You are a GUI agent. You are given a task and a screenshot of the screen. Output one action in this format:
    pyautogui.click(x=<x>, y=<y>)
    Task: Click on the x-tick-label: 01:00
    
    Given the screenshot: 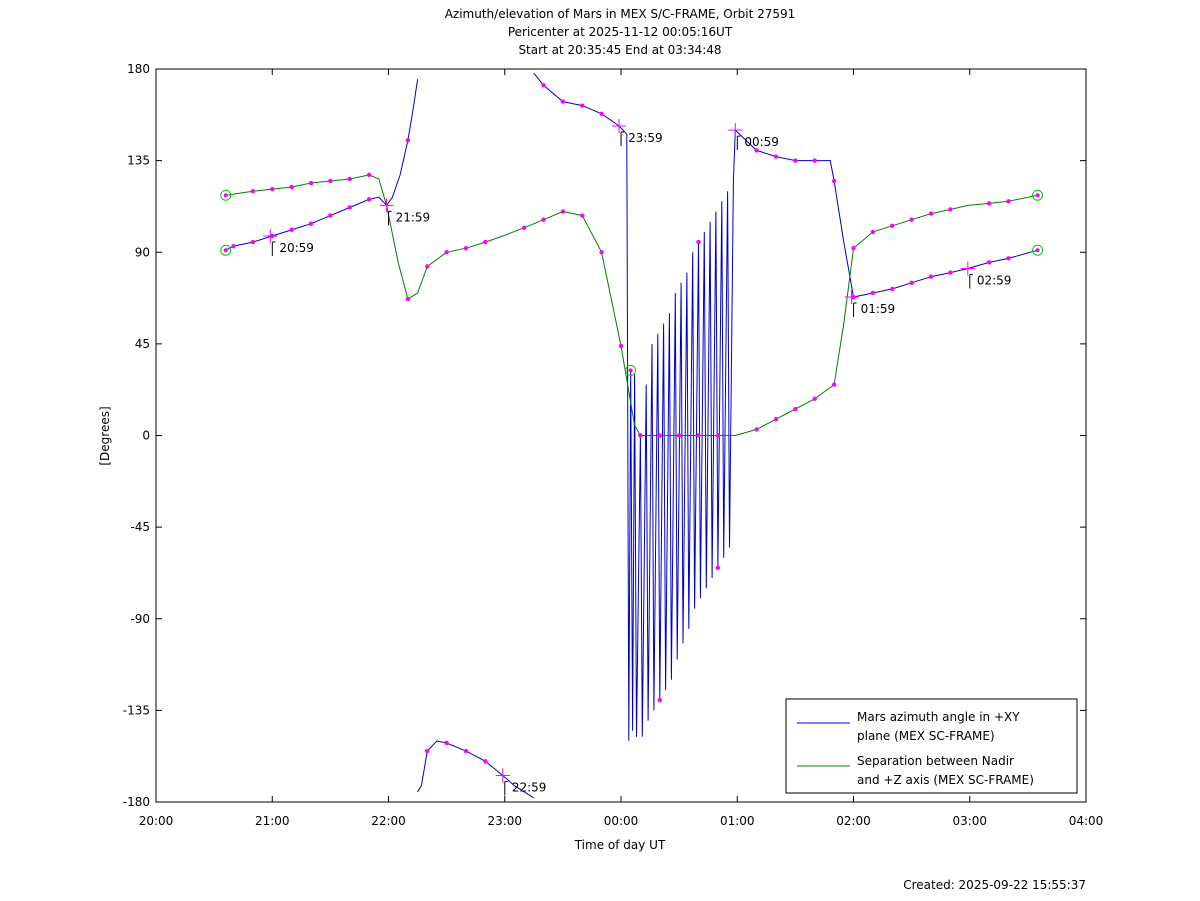 What is the action you would take?
    pyautogui.click(x=737, y=821)
    